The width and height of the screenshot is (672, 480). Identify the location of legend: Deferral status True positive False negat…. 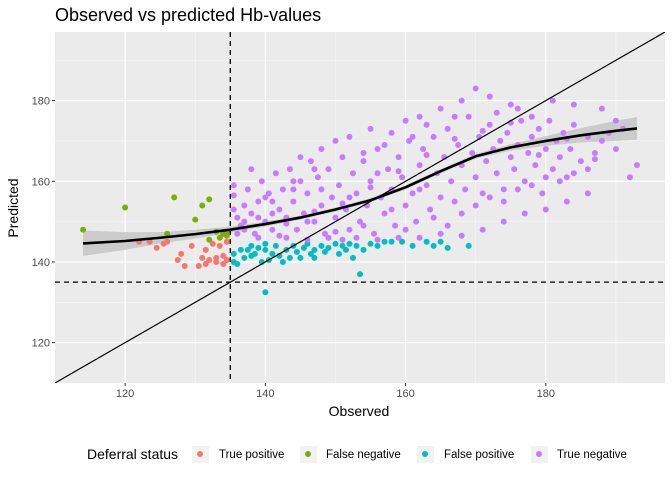
(357, 454).